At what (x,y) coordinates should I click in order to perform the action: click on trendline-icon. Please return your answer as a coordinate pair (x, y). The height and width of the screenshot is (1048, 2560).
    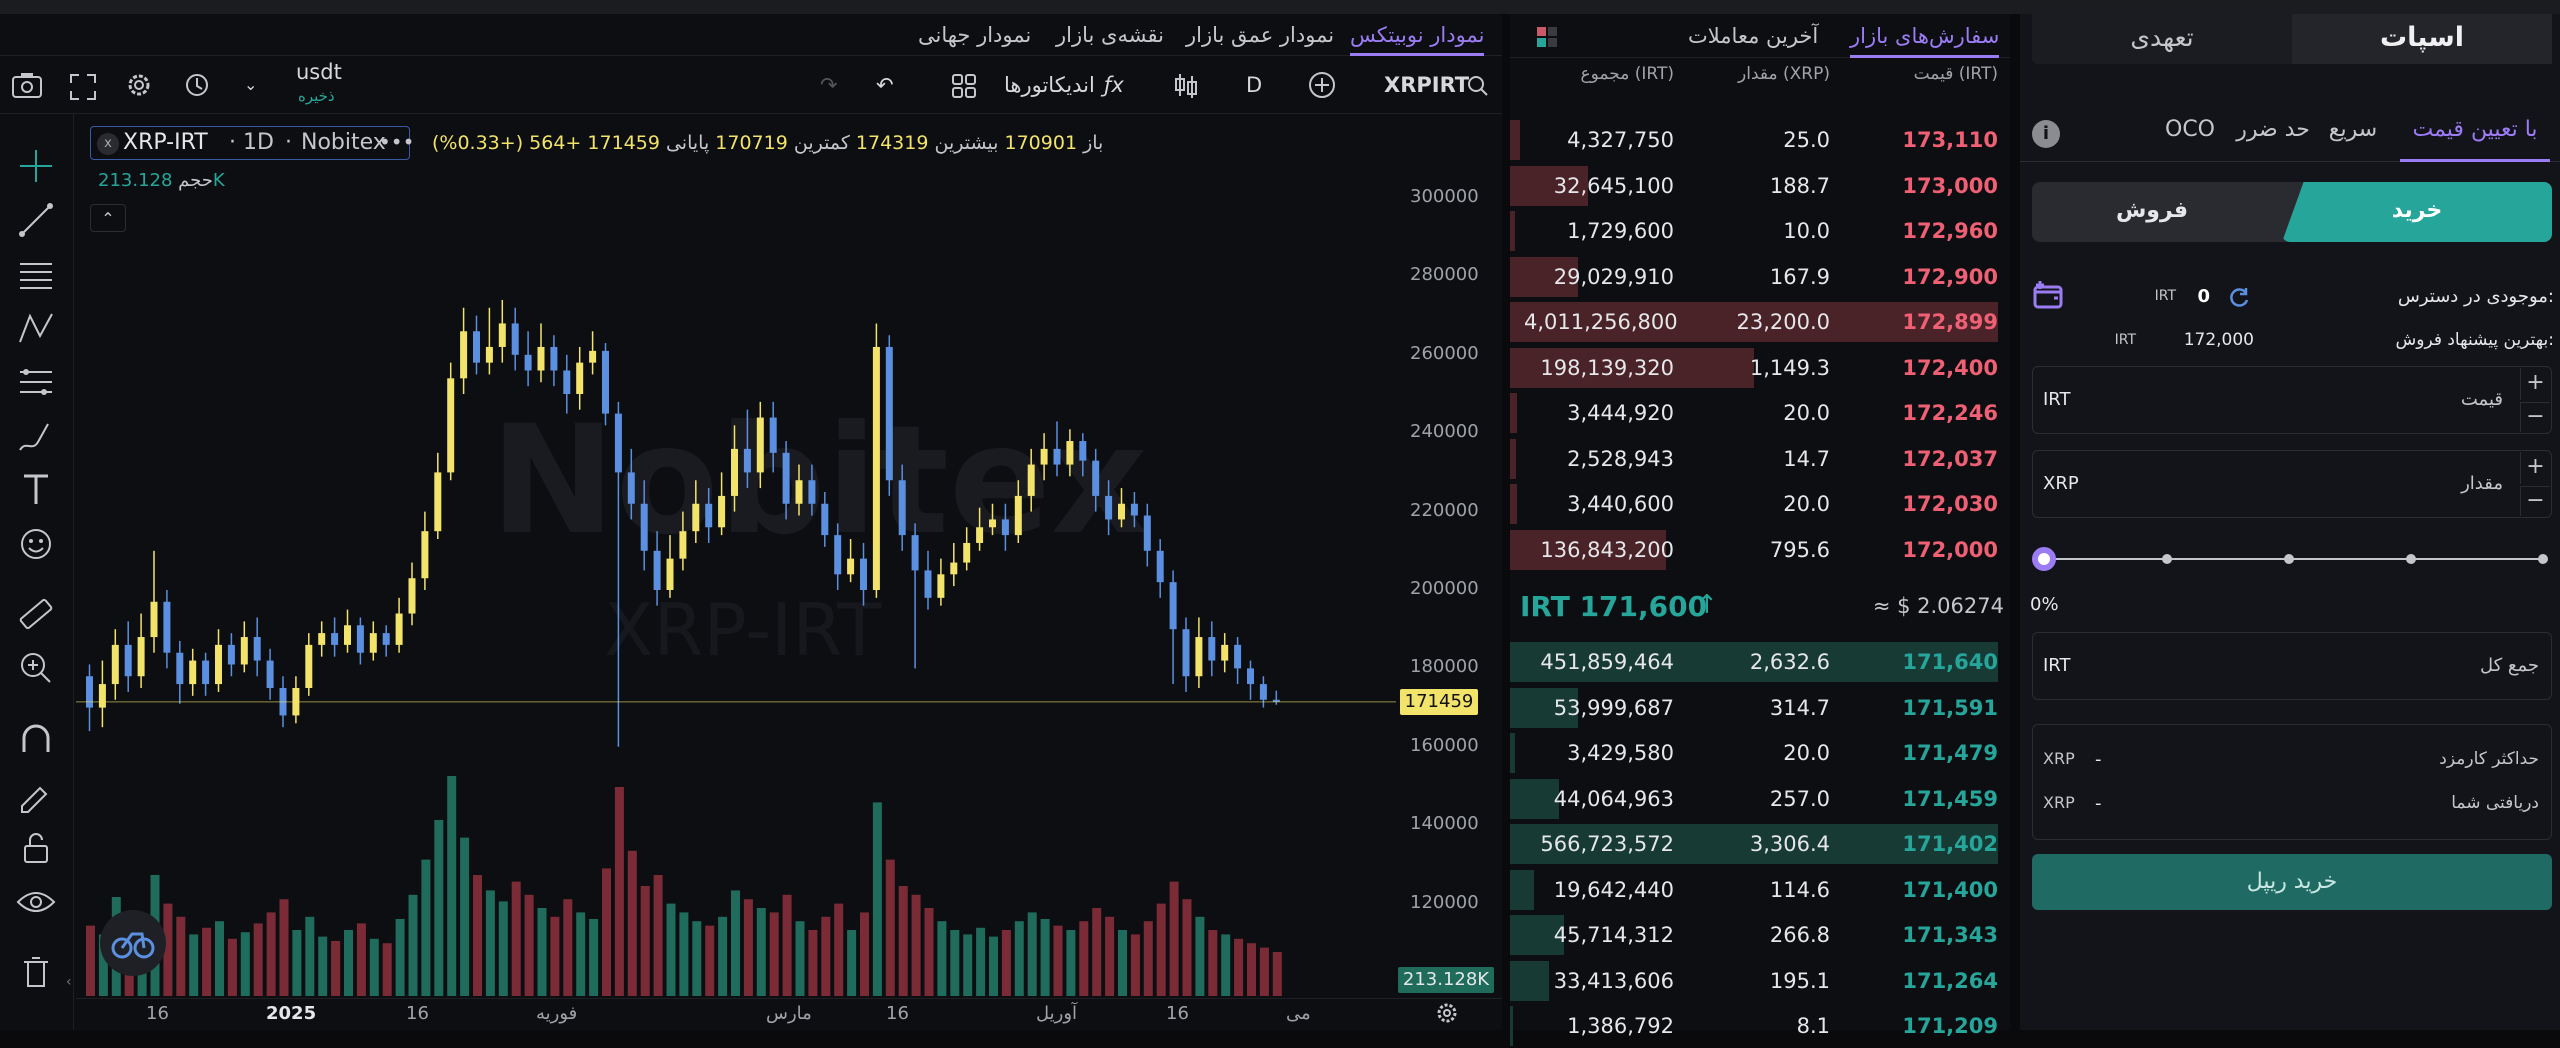
    Looking at the image, I should click on (36, 220).